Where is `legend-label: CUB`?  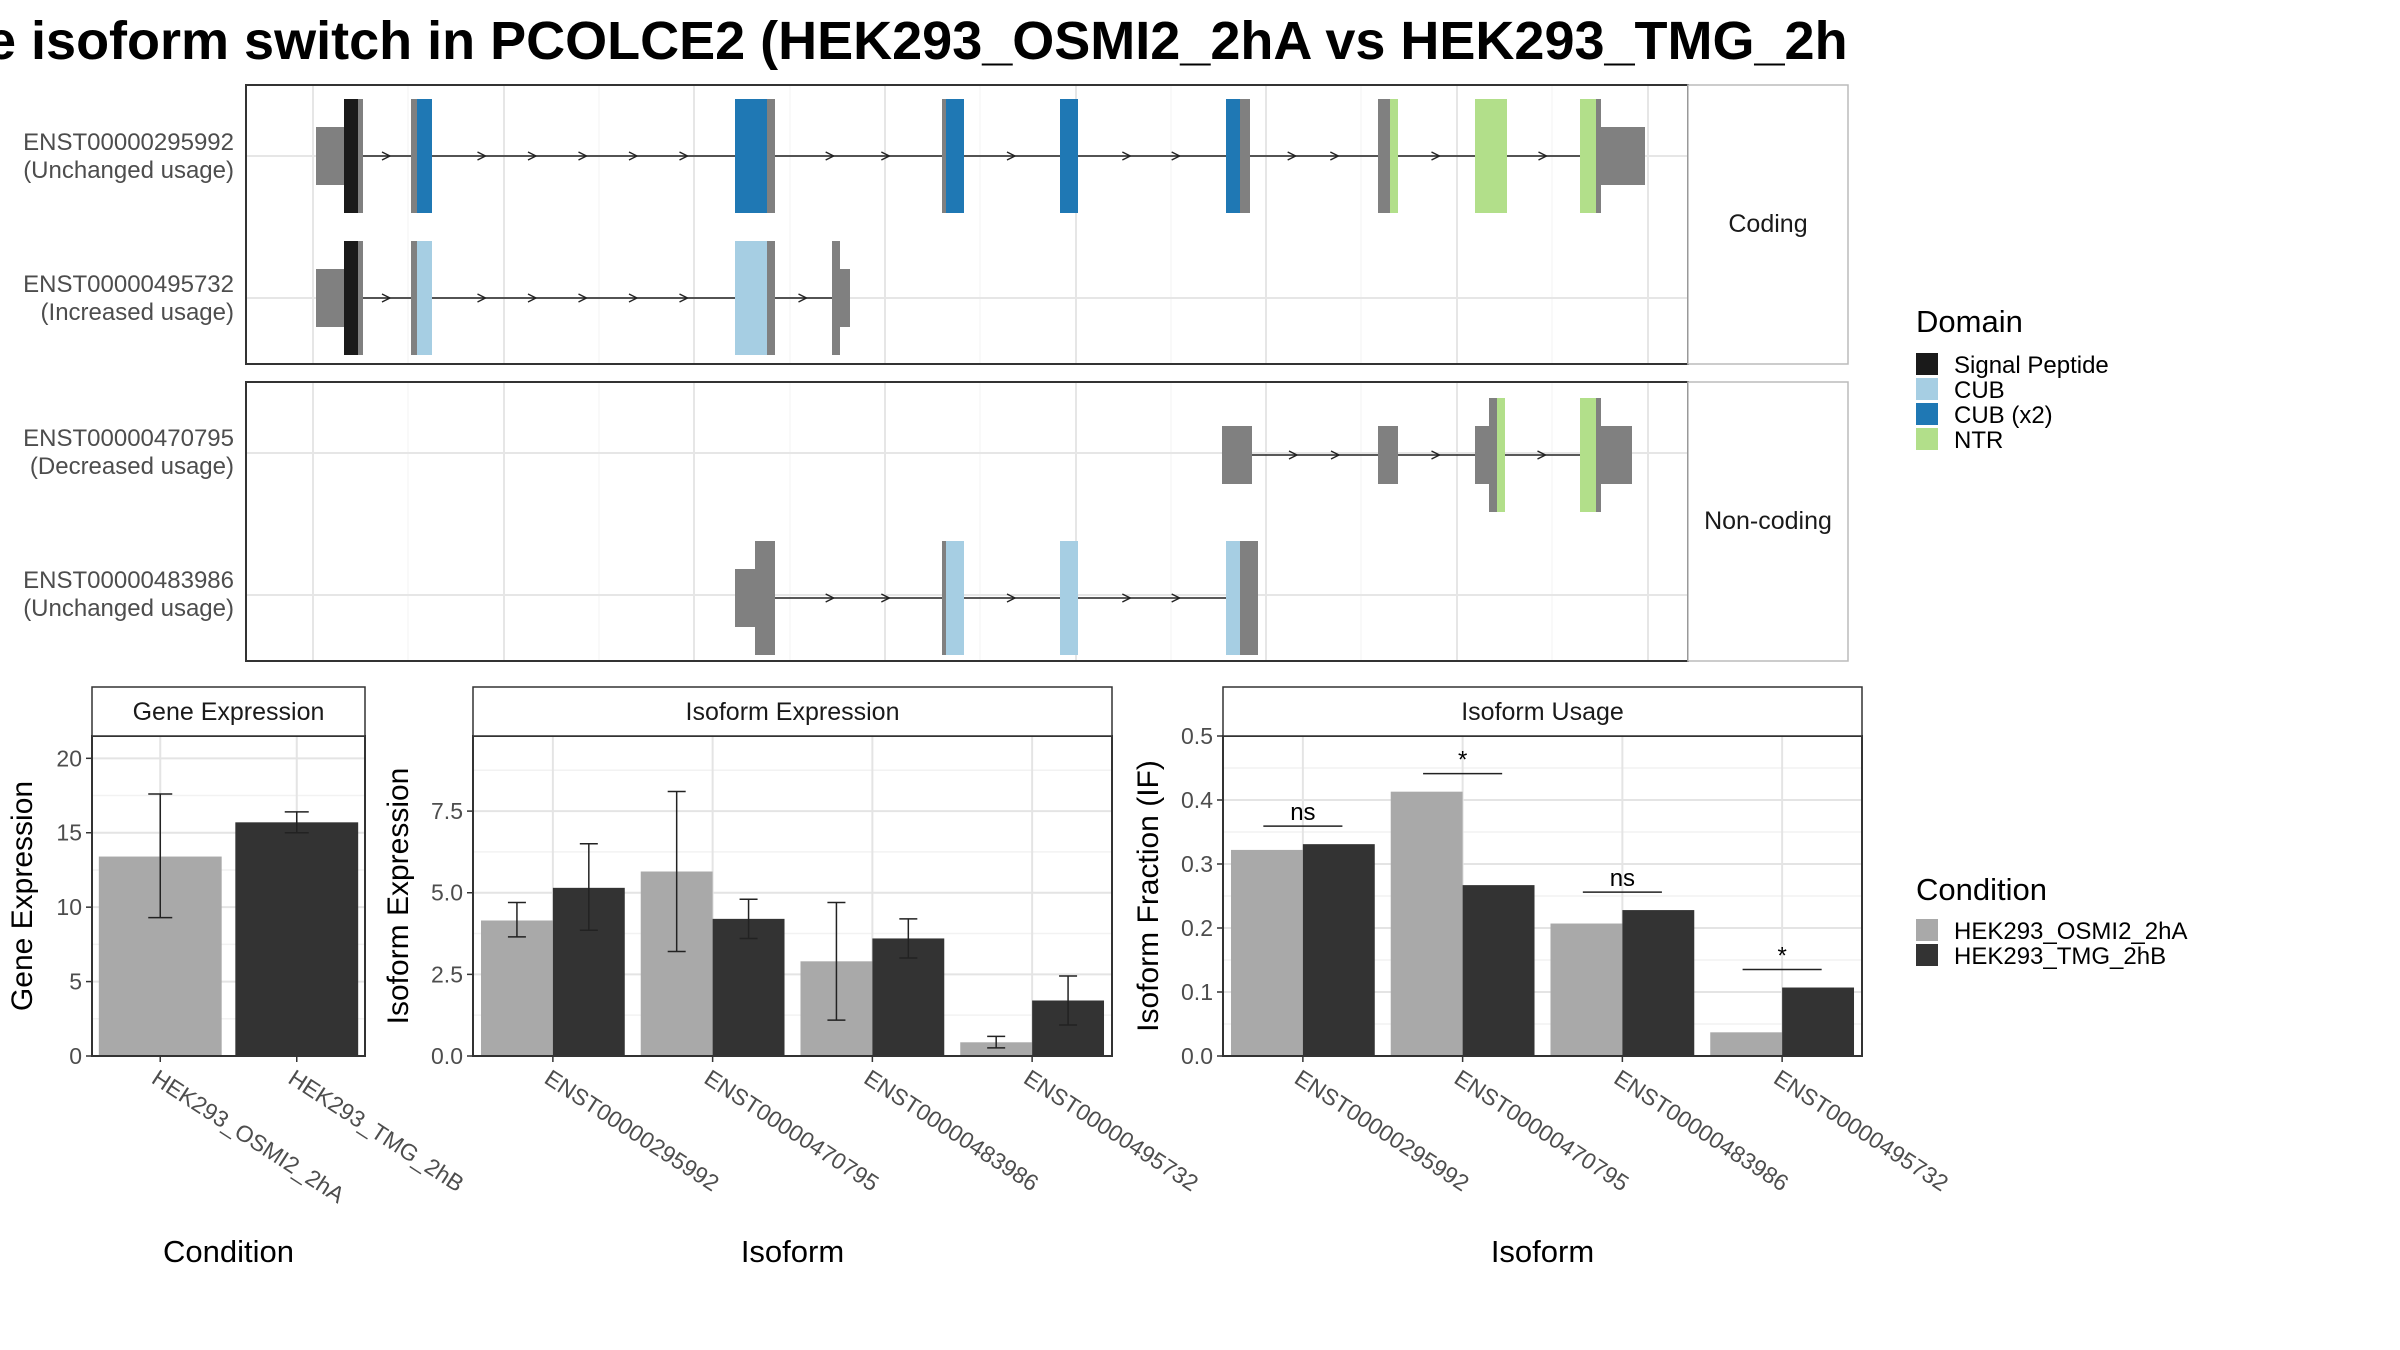
legend-label: CUB is located at coordinates (1979, 390).